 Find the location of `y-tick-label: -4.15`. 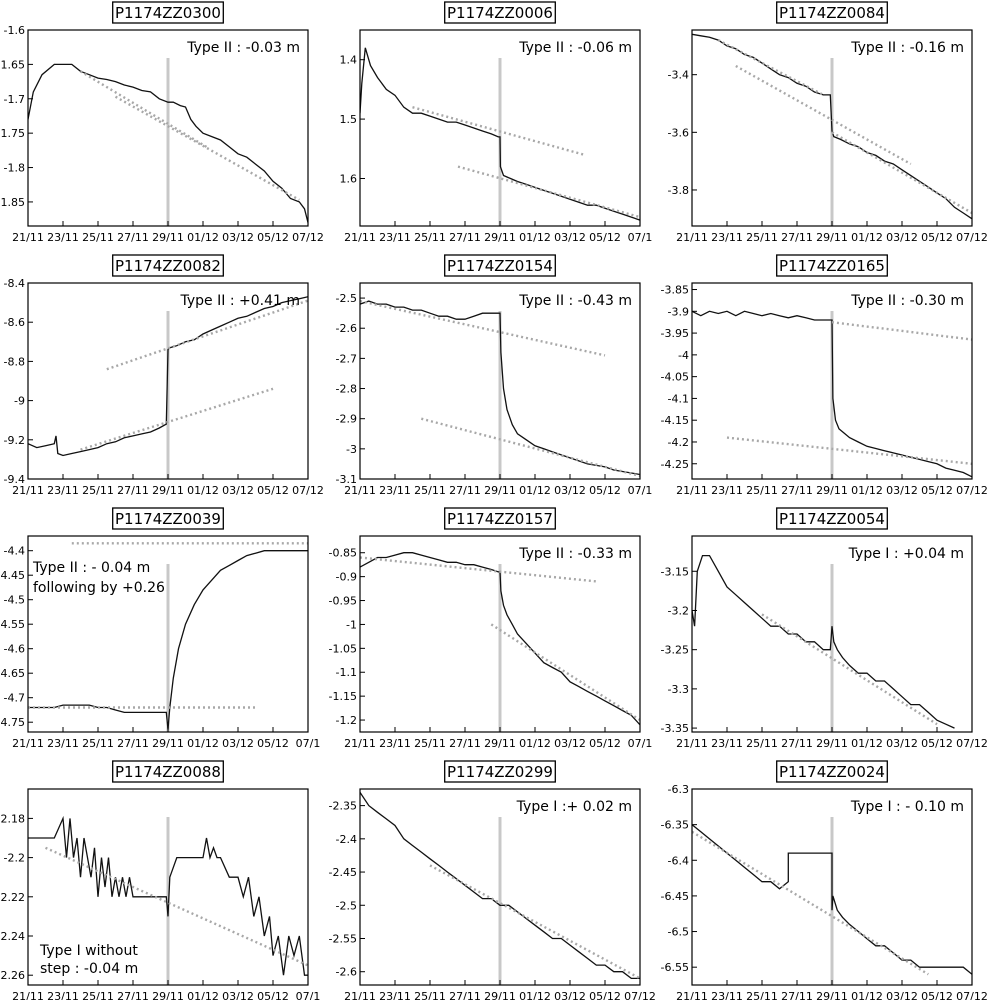

y-tick-label: -4.15 is located at coordinates (675, 420).